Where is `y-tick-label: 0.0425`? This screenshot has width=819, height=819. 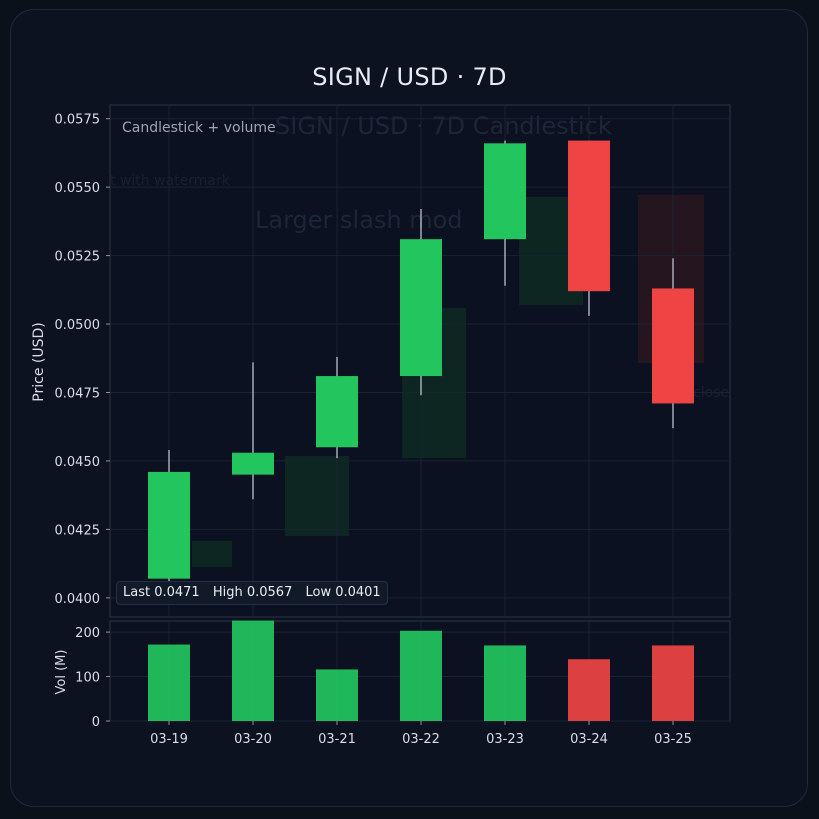 y-tick-label: 0.0425 is located at coordinates (78, 530).